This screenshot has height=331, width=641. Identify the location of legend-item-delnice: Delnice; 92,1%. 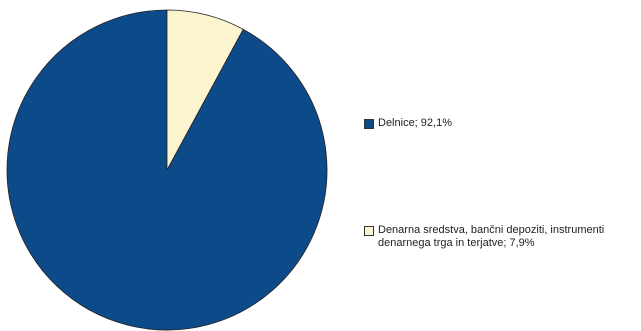
(408, 123).